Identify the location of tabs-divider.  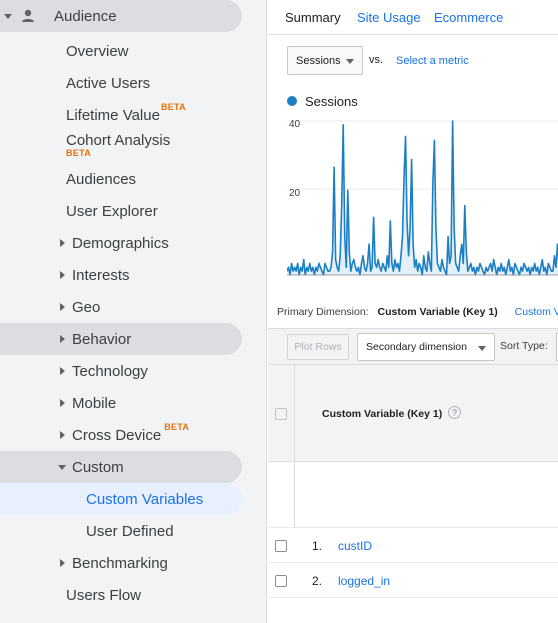
(413, 34).